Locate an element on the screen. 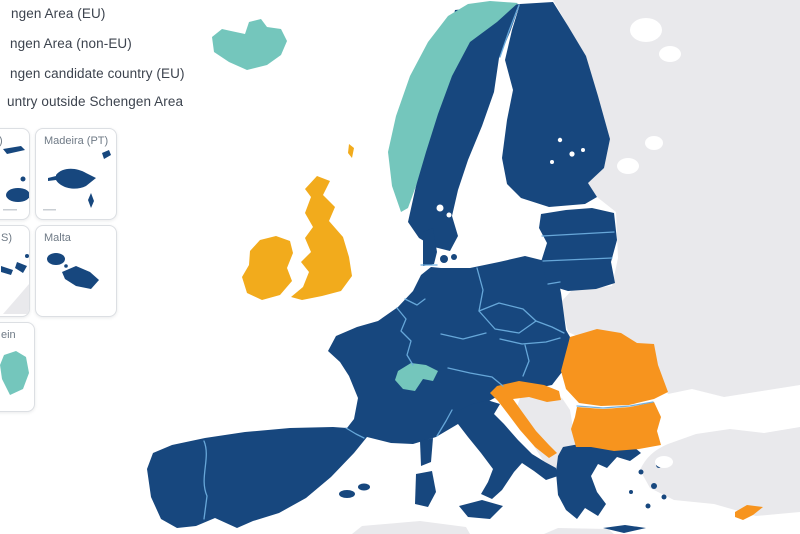 This screenshot has width=800, height=534. inset-canarias: S) is located at coordinates (15, 271).